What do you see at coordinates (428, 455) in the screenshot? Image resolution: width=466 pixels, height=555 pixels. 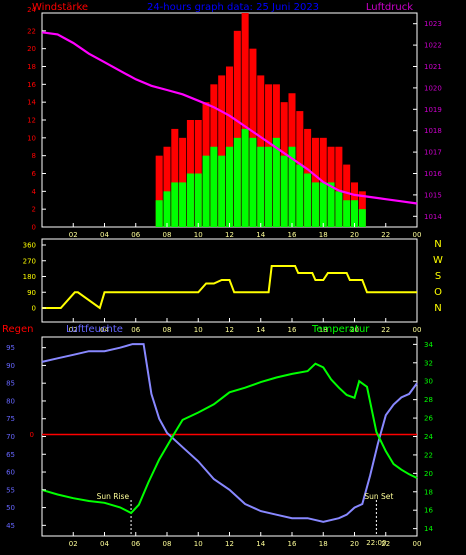 I see `temperature-tick-label: 22` at bounding box center [428, 455].